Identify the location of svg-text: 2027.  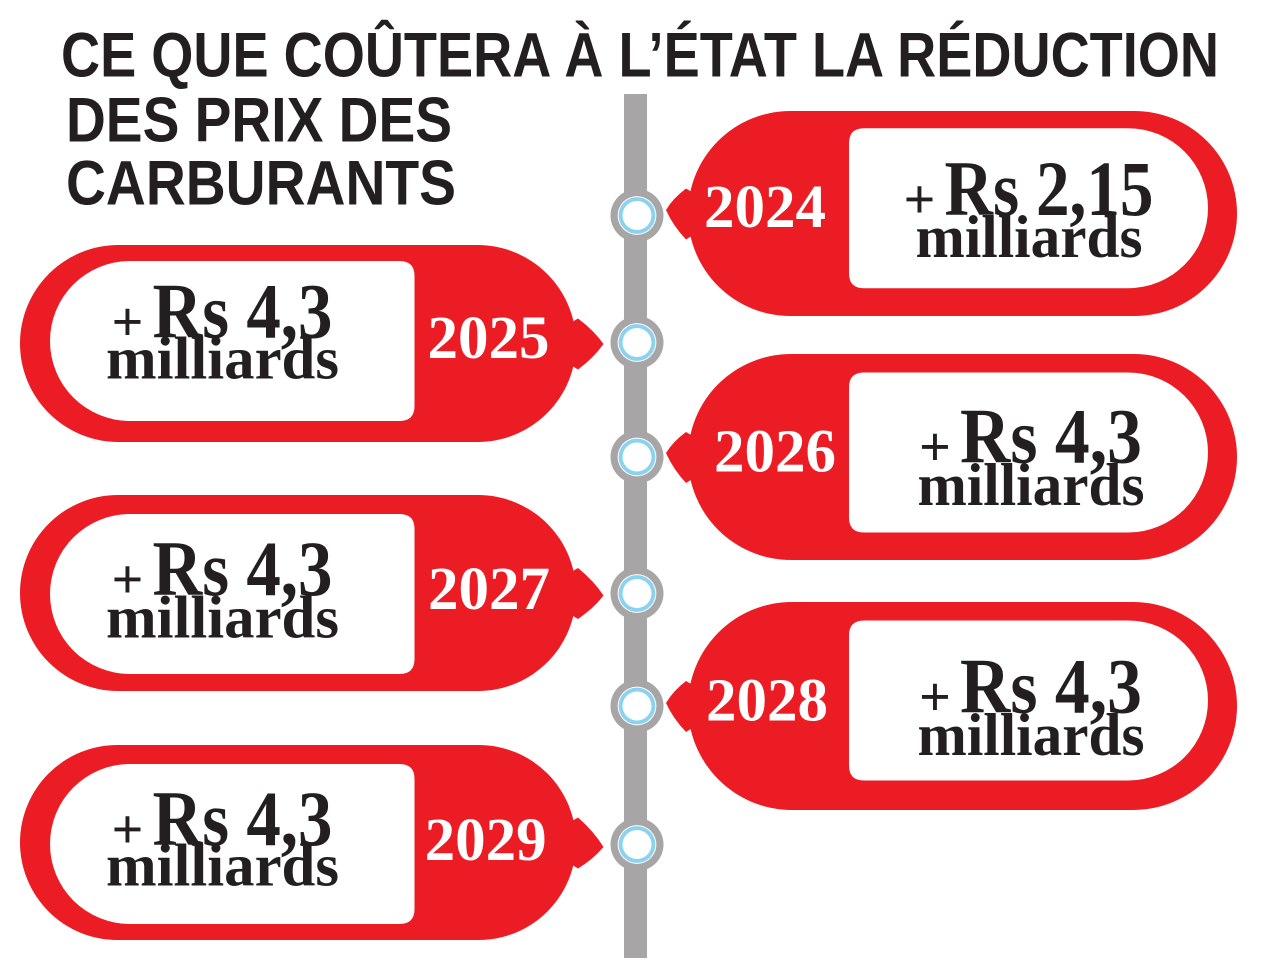
(489, 589).